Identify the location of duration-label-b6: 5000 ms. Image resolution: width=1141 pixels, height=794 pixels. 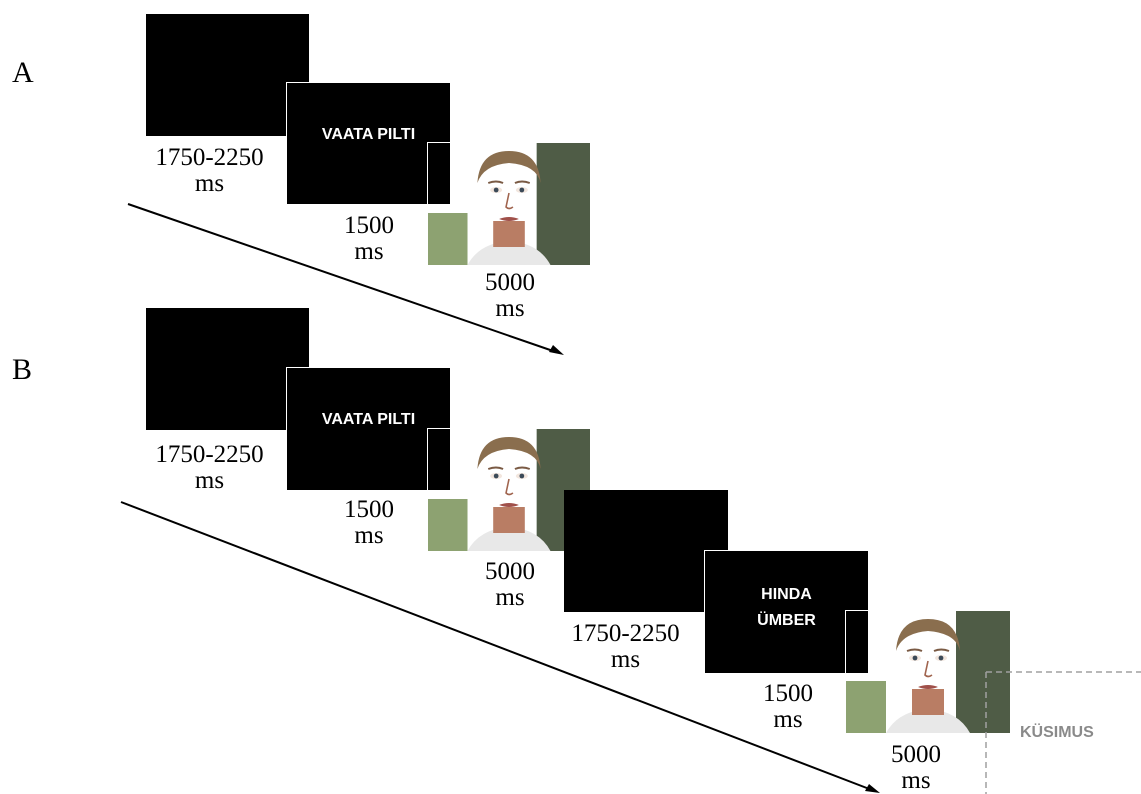
(916, 768).